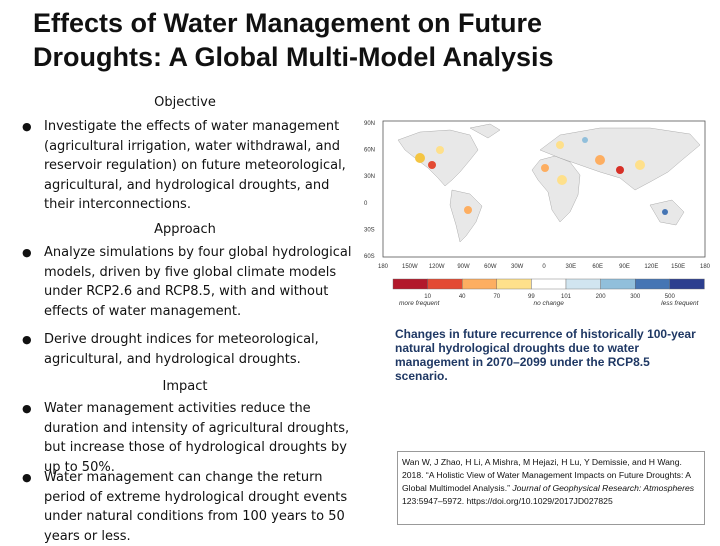 The width and height of the screenshot is (720, 546). I want to click on greenland, so click(485, 131).